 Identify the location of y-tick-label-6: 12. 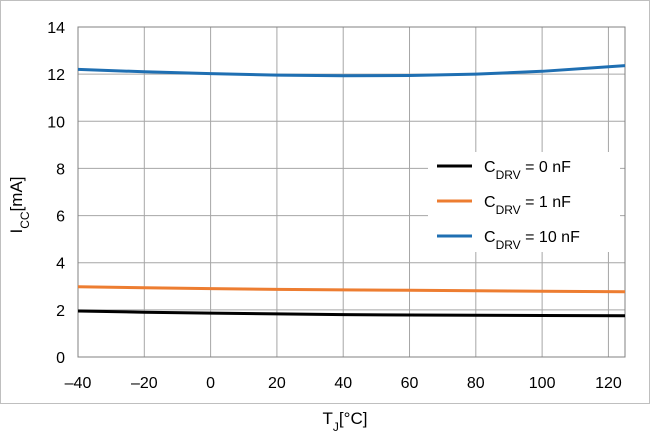
(56, 75).